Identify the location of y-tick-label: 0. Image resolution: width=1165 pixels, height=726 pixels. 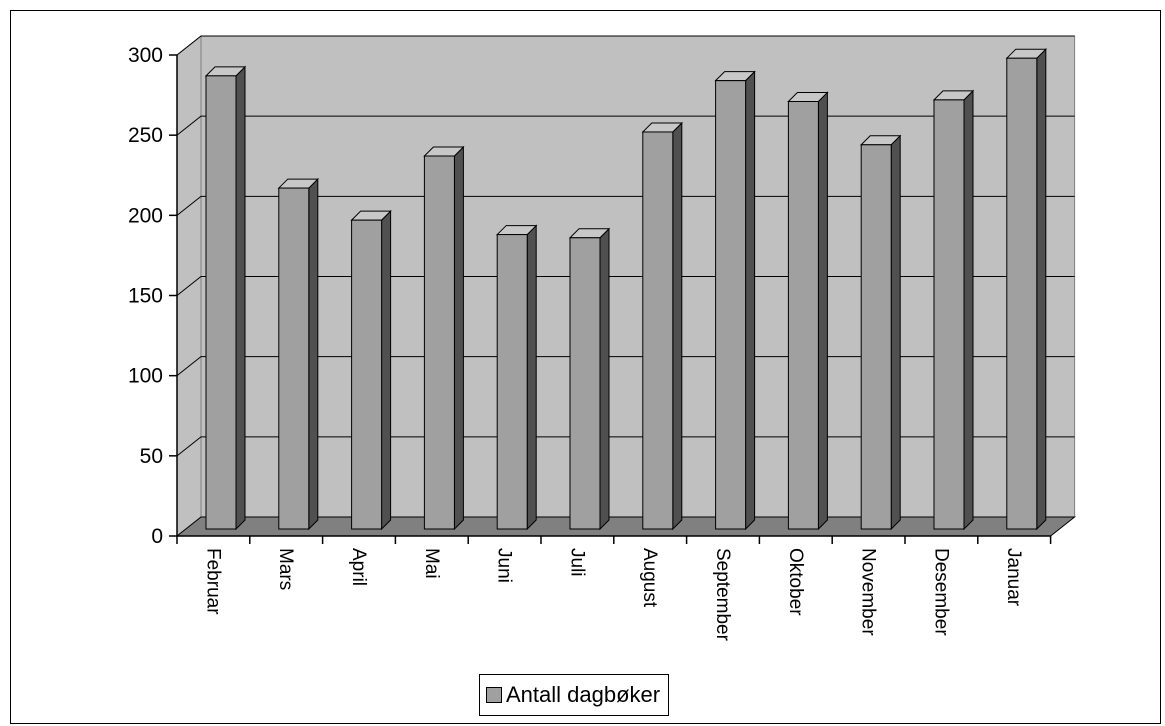
(157, 536).